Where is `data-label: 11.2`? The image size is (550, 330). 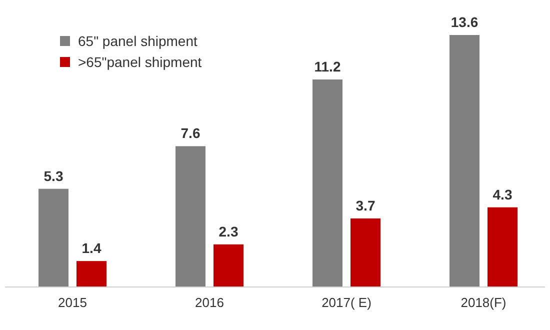
data-label: 11.2 is located at coordinates (327, 66).